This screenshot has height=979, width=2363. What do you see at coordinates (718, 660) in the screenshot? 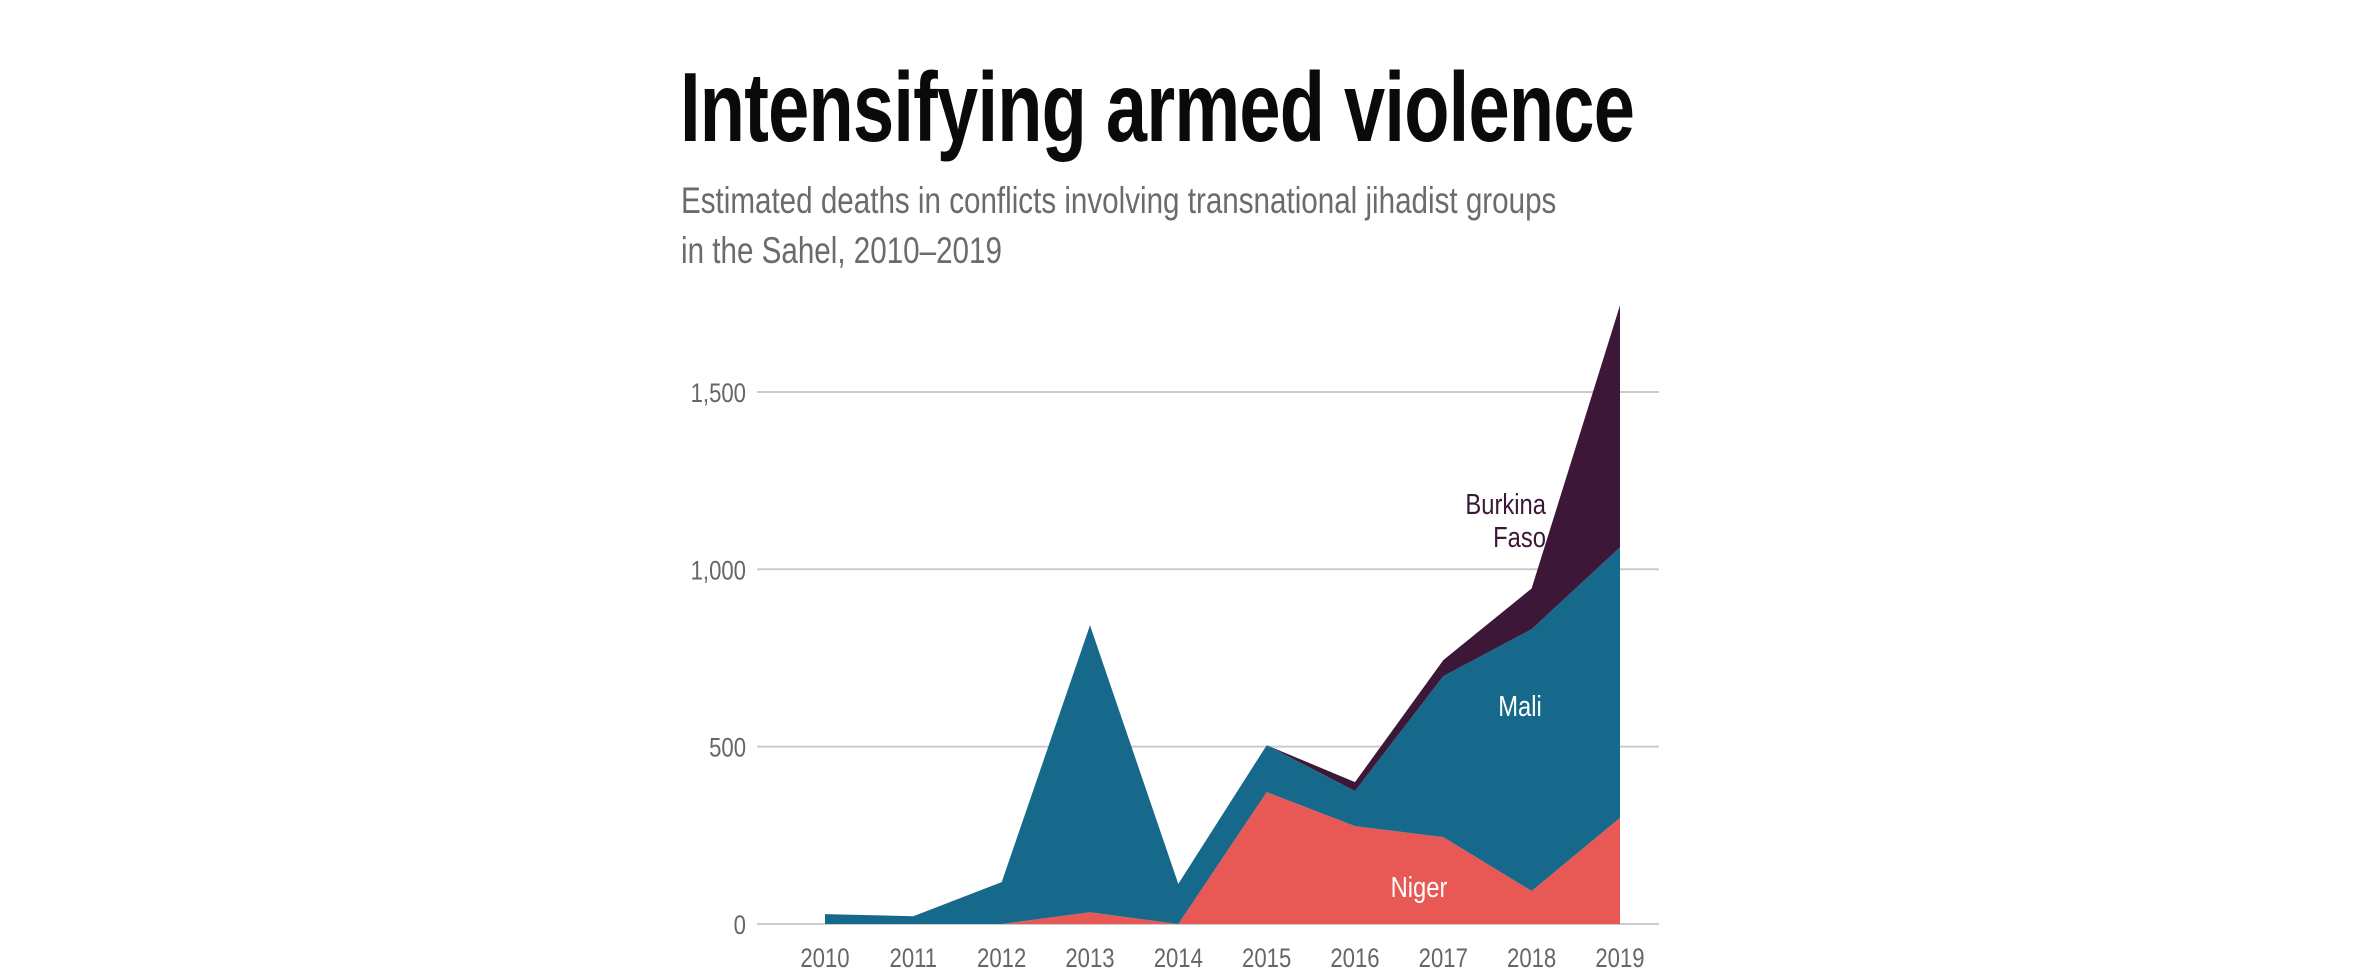
I see `y-axis-ticks: 0 500 1,000 1,500` at bounding box center [718, 660].